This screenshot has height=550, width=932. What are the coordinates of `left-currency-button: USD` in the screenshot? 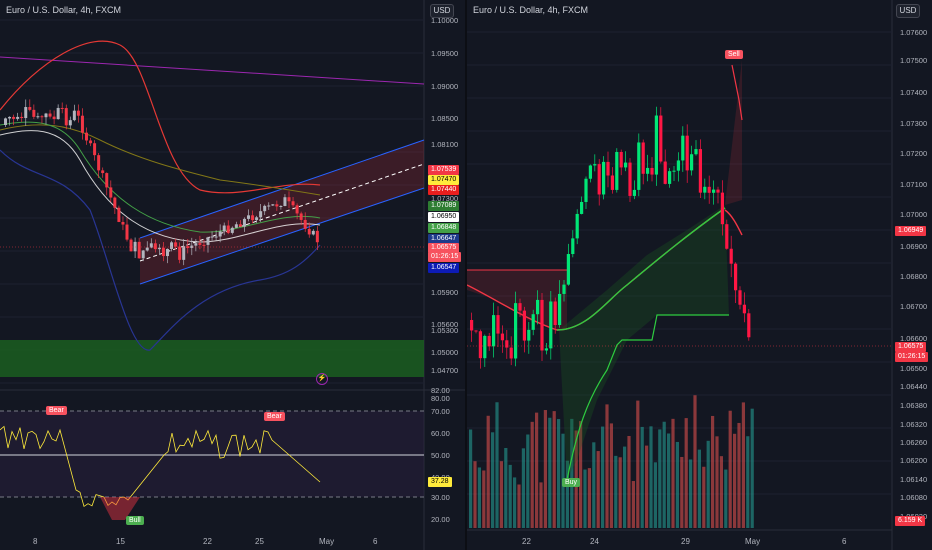 It's located at (442, 11).